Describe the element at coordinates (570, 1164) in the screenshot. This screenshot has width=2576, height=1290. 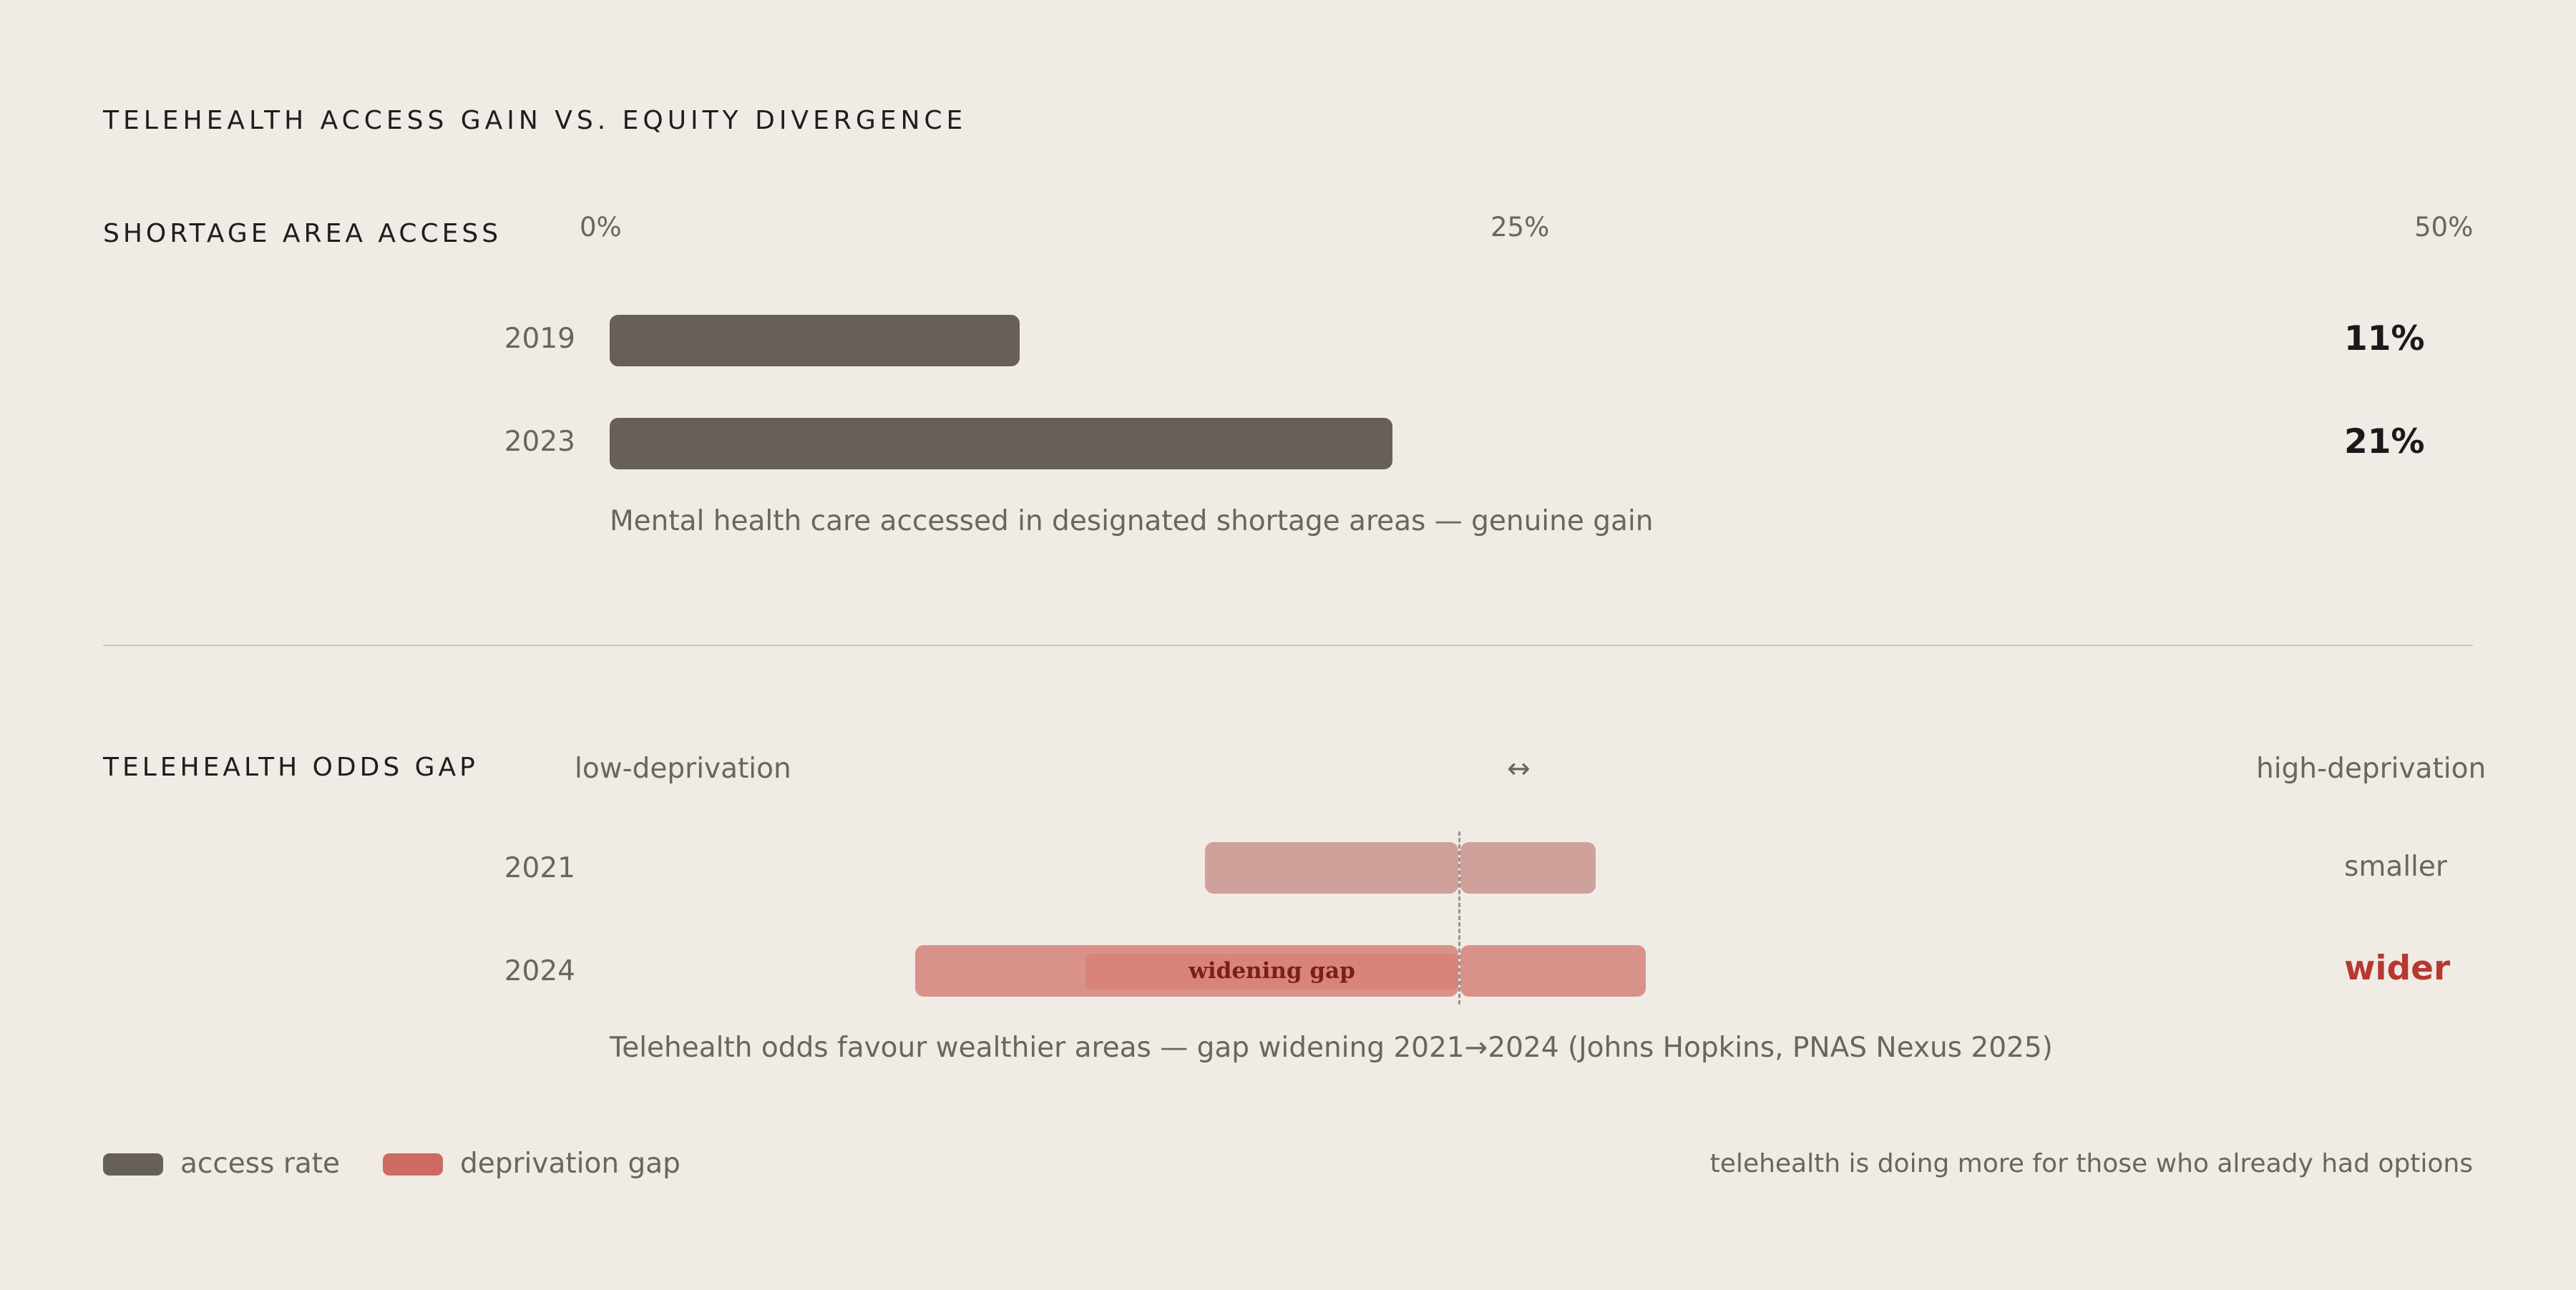
I see `legend-label-gap: deprivation gap` at that location.